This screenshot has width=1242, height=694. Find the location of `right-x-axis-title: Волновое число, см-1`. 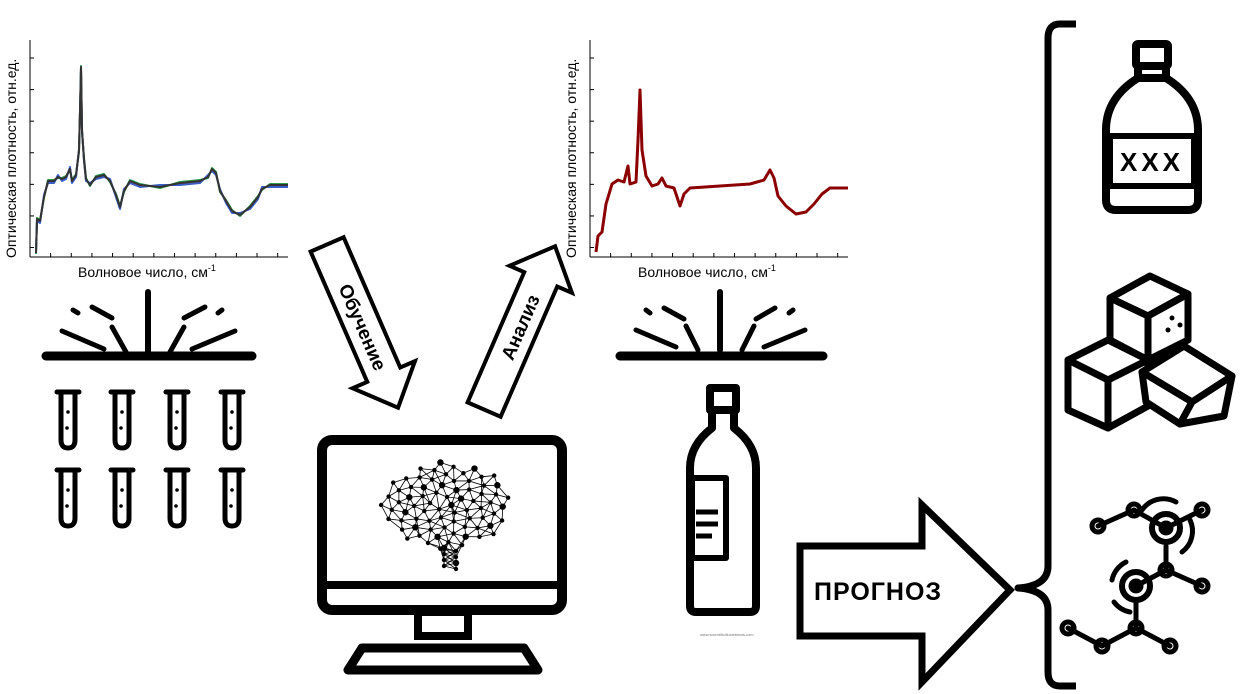

right-x-axis-title: Волновое число, см-1 is located at coordinates (707, 271).